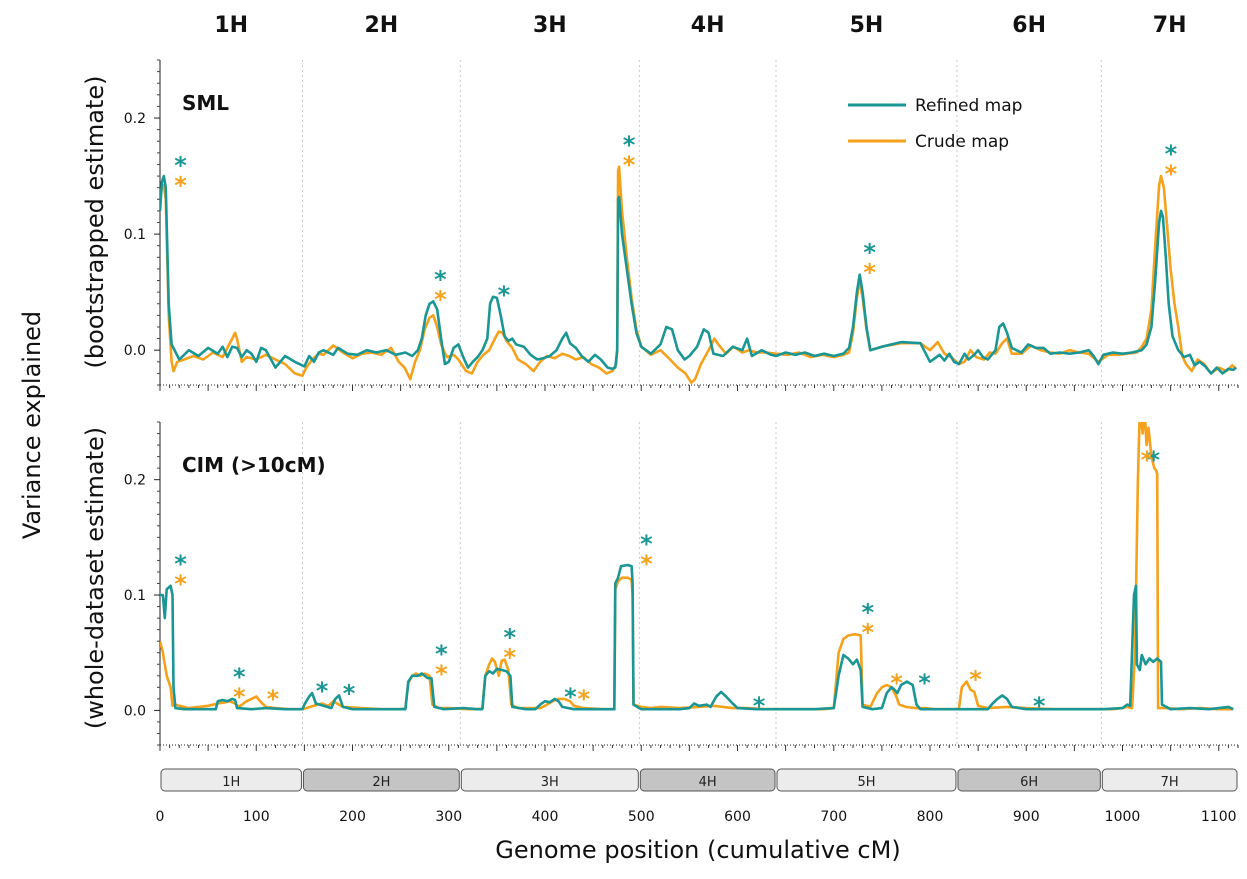 The height and width of the screenshot is (879, 1247). I want to click on band-segment-4h, so click(707, 780).